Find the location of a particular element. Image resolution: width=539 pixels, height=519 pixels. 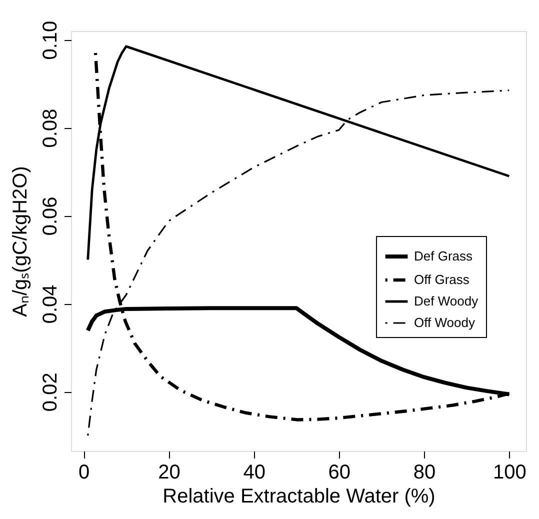

x-axis-title: Relative Extractable Water (%) is located at coordinates (299, 497).